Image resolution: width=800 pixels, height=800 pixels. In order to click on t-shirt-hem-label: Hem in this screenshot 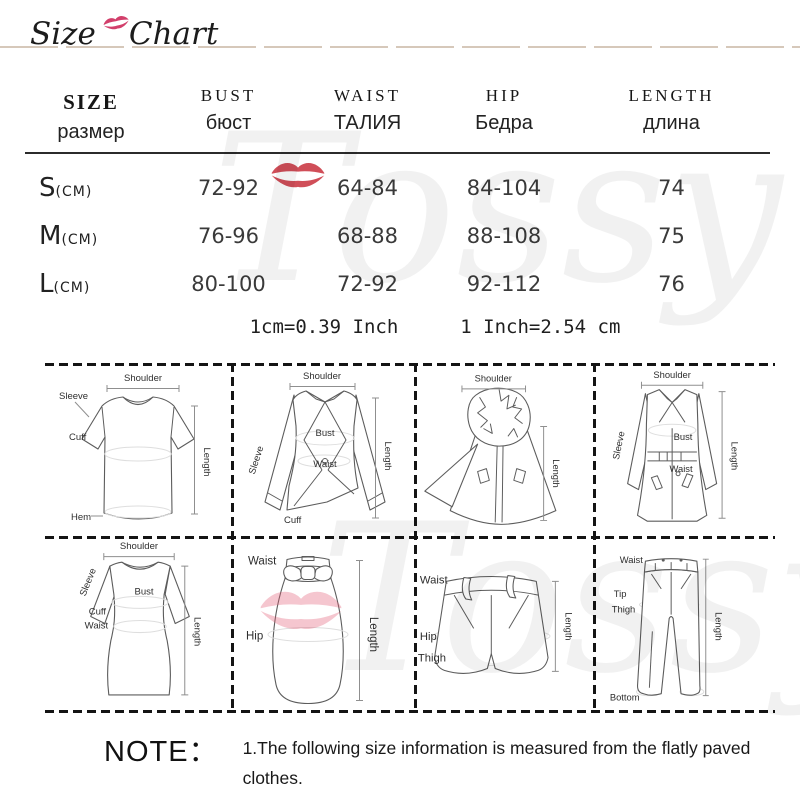, I will do `click(81, 517)`.